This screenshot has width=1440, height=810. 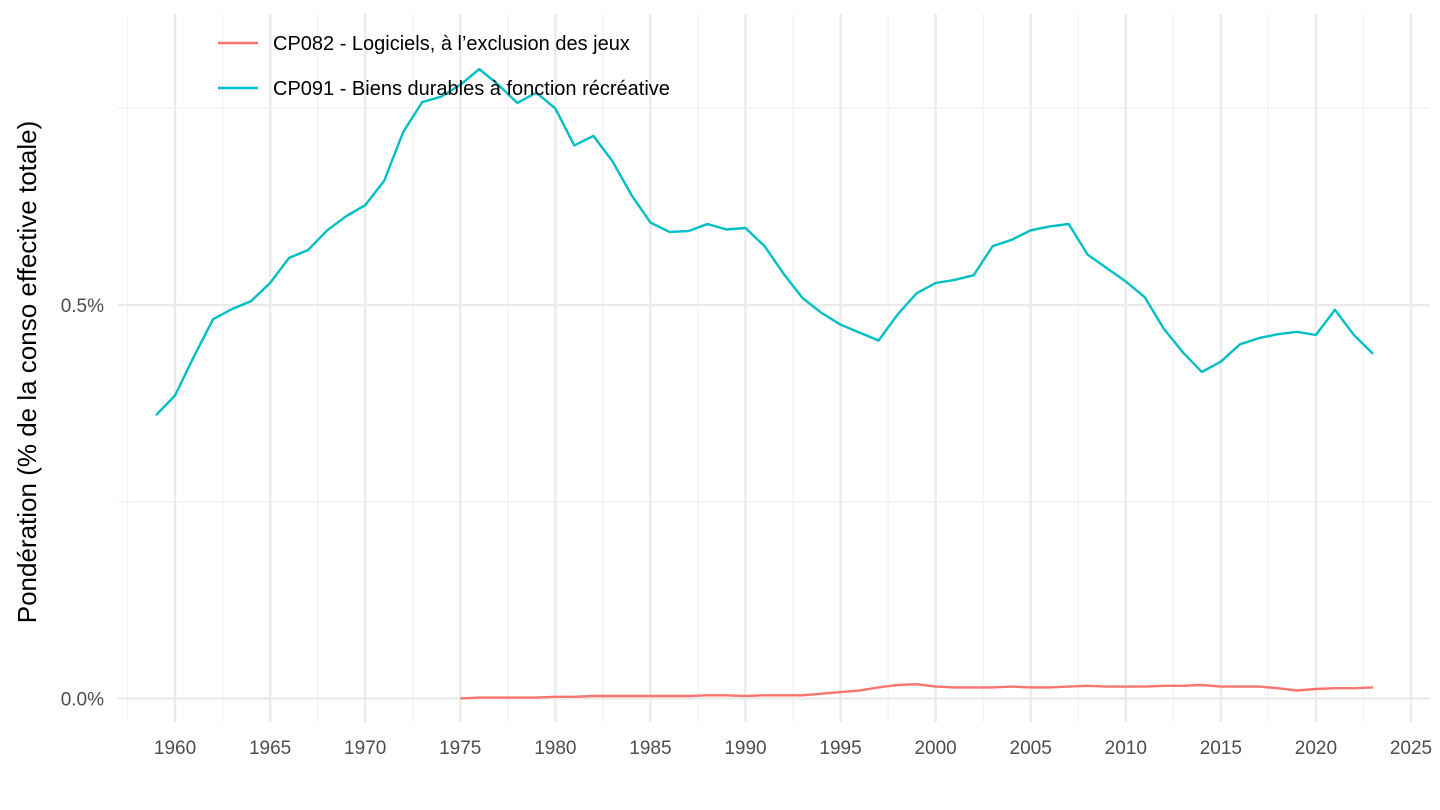 What do you see at coordinates (270, 748) in the screenshot?
I see `x-tick-label: 1965` at bounding box center [270, 748].